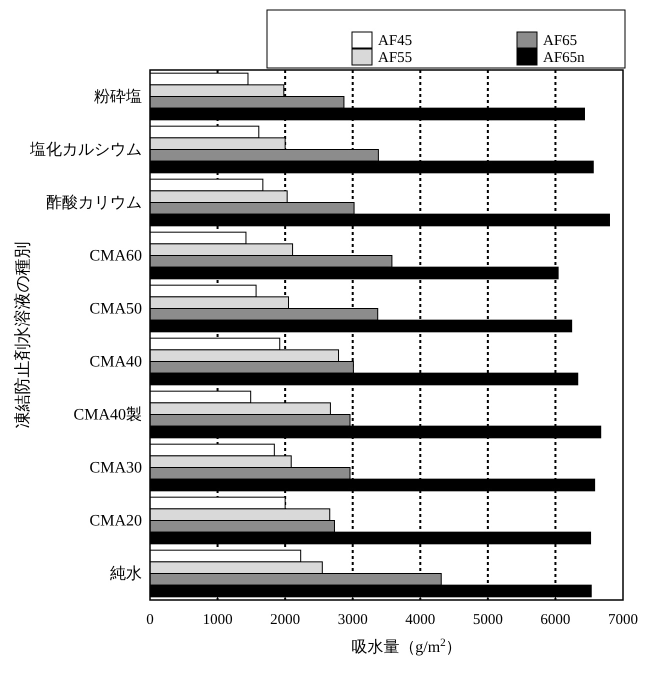  I want to click on legend-label: AF65, so click(560, 41).